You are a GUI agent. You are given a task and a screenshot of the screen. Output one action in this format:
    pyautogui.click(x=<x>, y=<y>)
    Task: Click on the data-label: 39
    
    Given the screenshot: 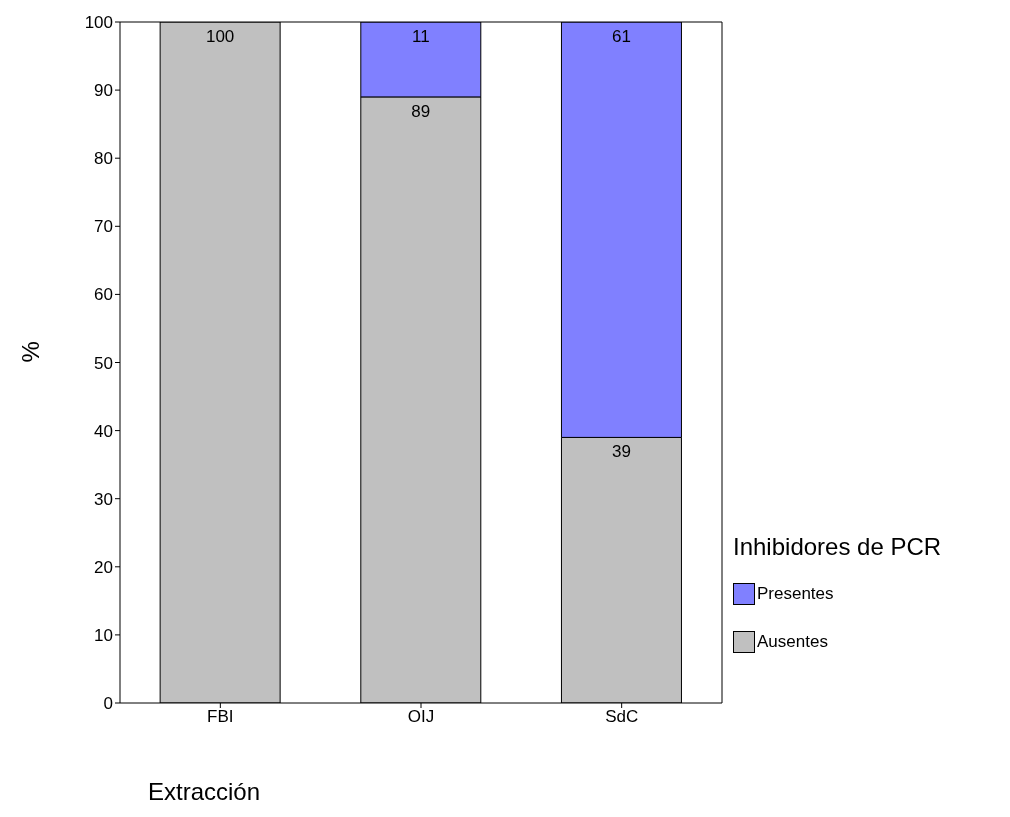 What is the action you would take?
    pyautogui.click(x=621, y=452)
    